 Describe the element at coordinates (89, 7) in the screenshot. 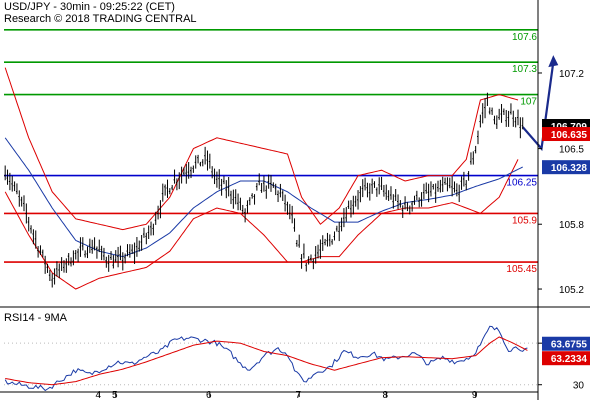

I see `chart-title: USD/JPY - 30min - 09:25:22 (CET)` at that location.